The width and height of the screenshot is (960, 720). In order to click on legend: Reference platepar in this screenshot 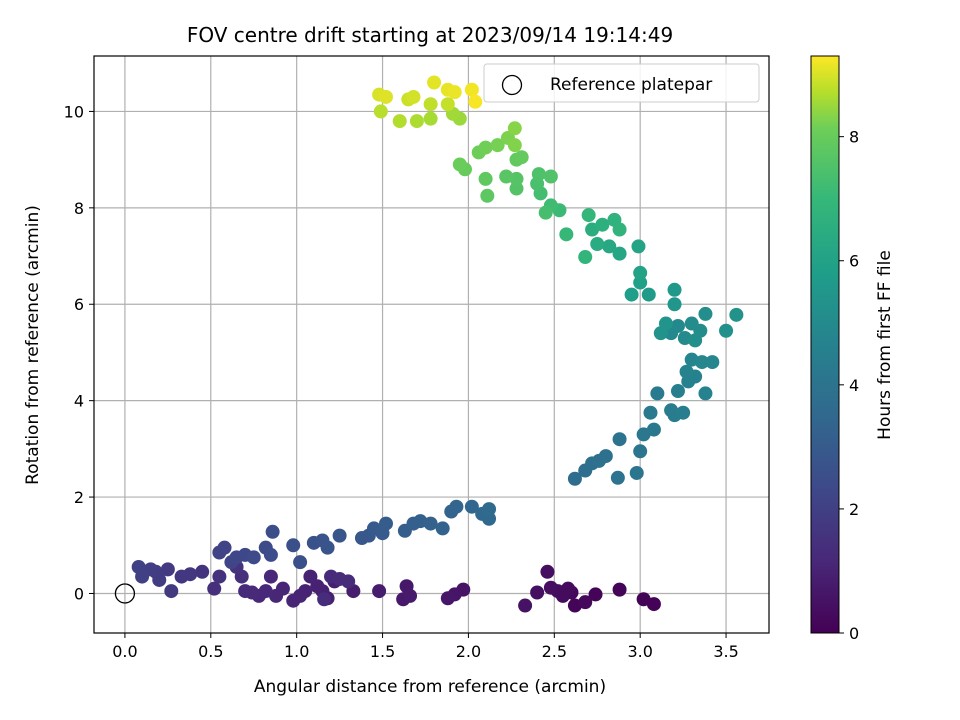, I will do `click(621, 83)`.